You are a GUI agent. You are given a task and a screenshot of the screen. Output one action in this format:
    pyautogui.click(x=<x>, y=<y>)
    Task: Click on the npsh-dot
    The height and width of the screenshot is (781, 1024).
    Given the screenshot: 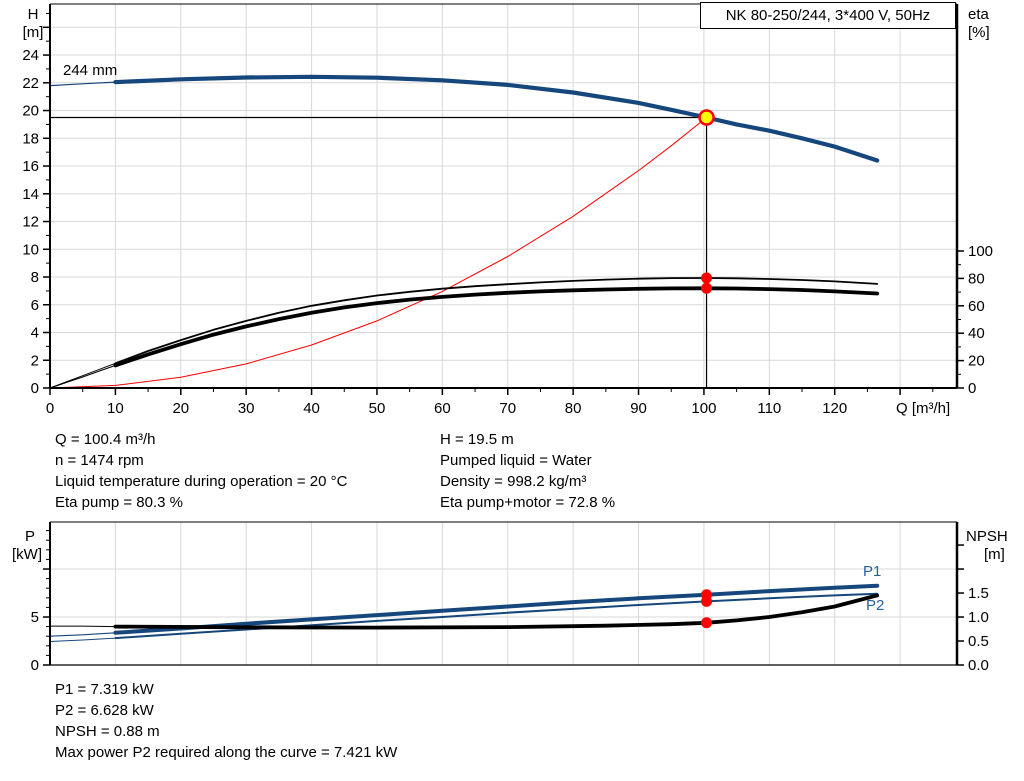 What is the action you would take?
    pyautogui.click(x=707, y=623)
    